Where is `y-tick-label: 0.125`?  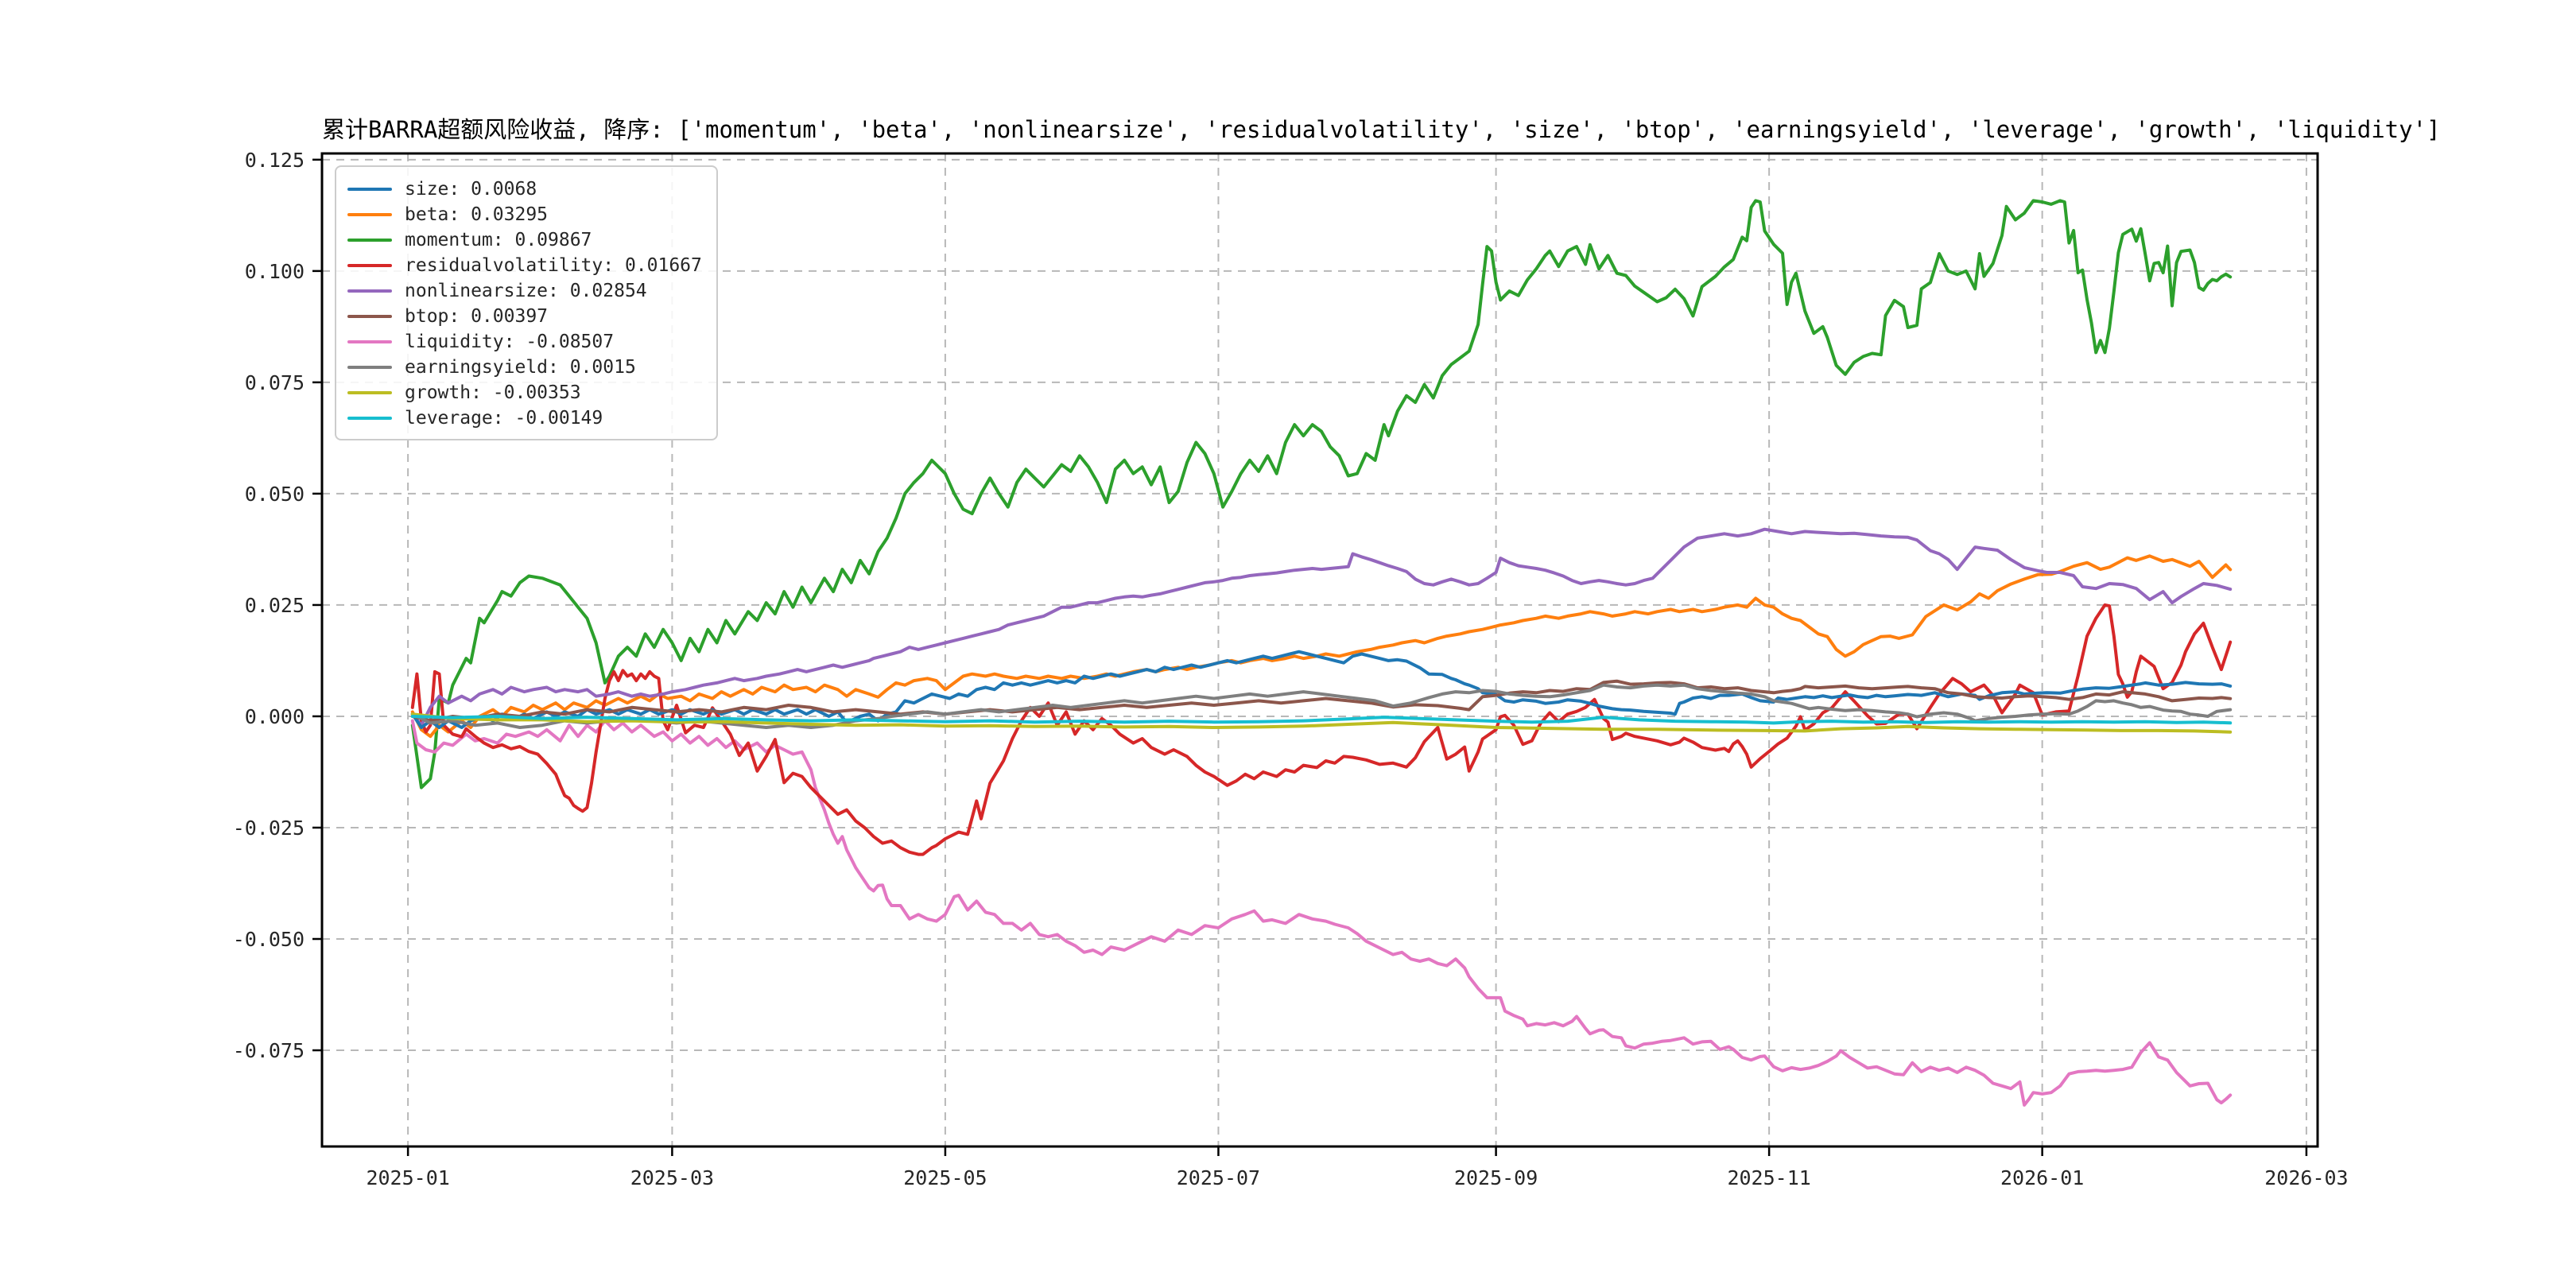
y-tick-label: 0.125 is located at coordinates (275, 161).